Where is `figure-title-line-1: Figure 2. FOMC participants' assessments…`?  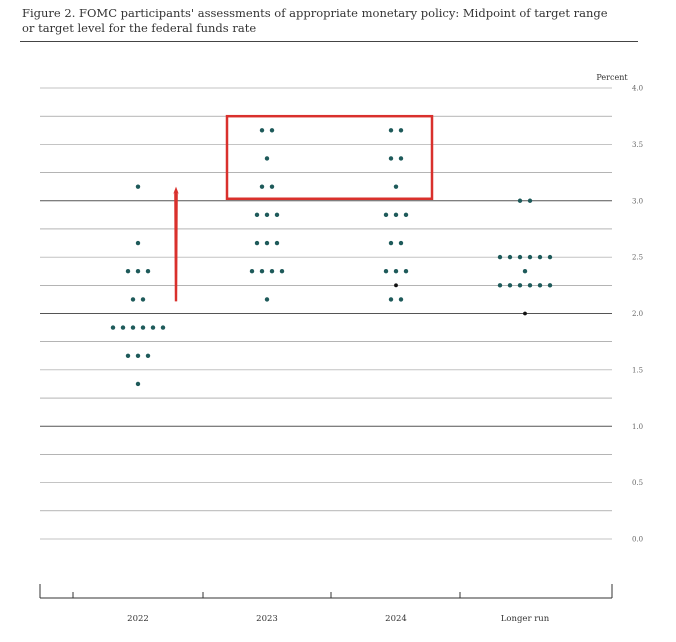
figure-title-line-1: Figure 2. FOMC participants' assessments… is located at coordinates (315, 13).